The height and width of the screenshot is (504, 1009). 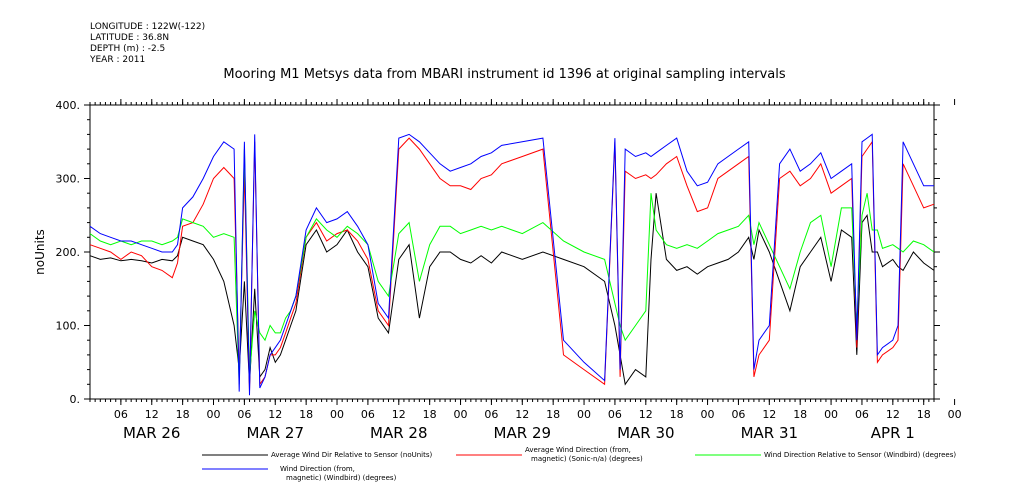 I want to click on x-day-label: MAR 29, so click(x=522, y=433).